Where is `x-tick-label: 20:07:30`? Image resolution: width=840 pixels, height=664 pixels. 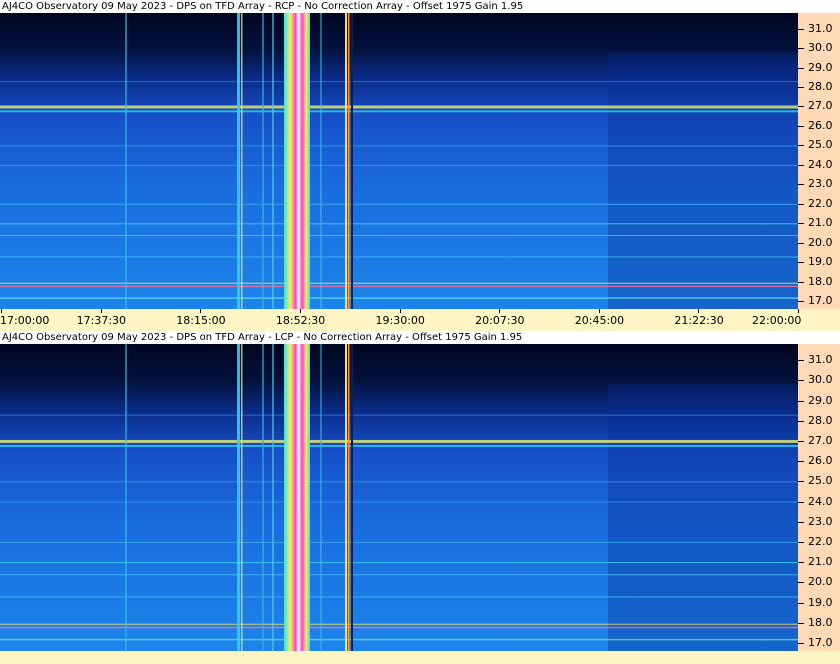 x-tick-label: 20:07:30 is located at coordinates (500, 320).